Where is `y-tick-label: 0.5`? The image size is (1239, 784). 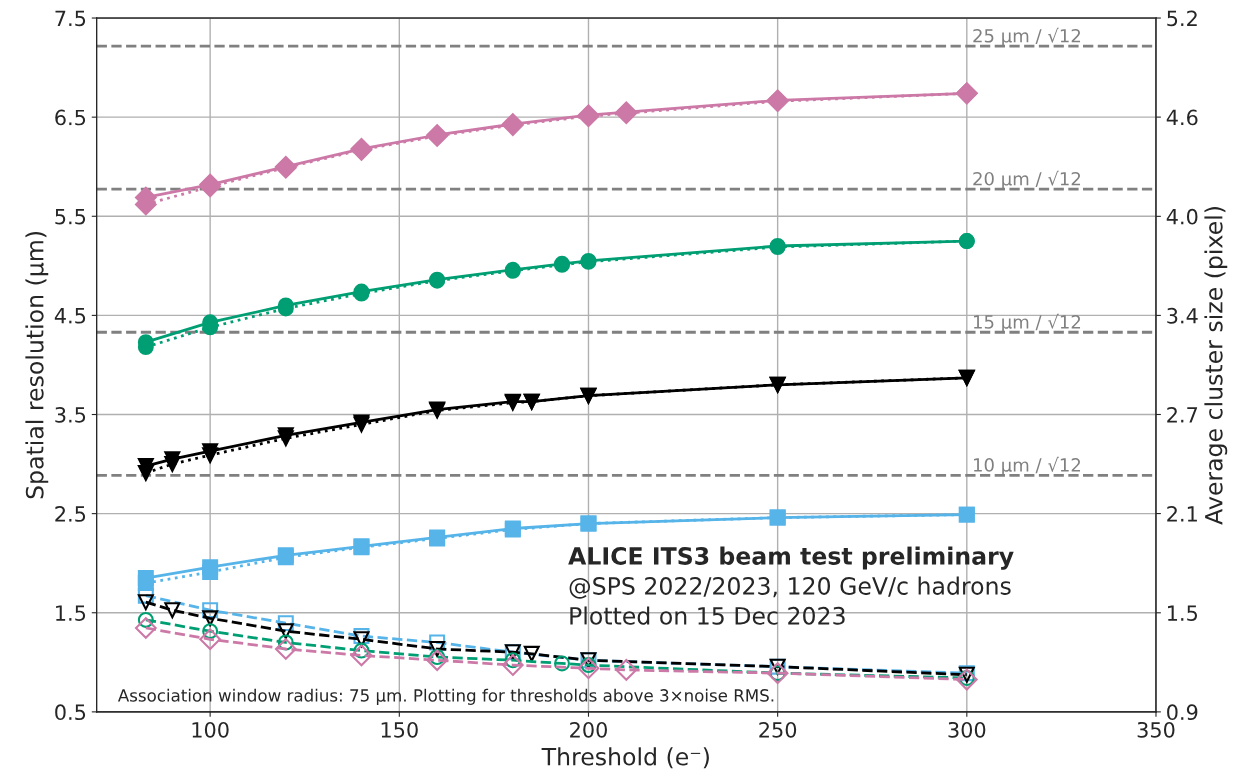
y-tick-label: 0.5 is located at coordinates (70, 712).